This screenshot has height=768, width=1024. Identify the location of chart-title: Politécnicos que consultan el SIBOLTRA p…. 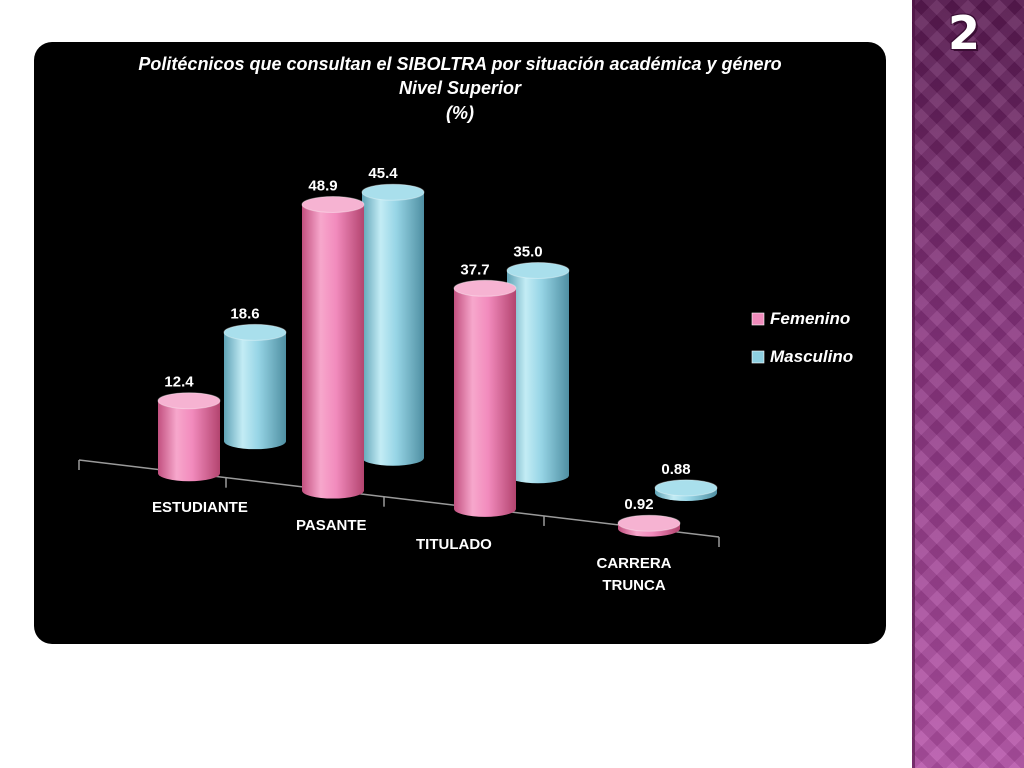
(460, 64).